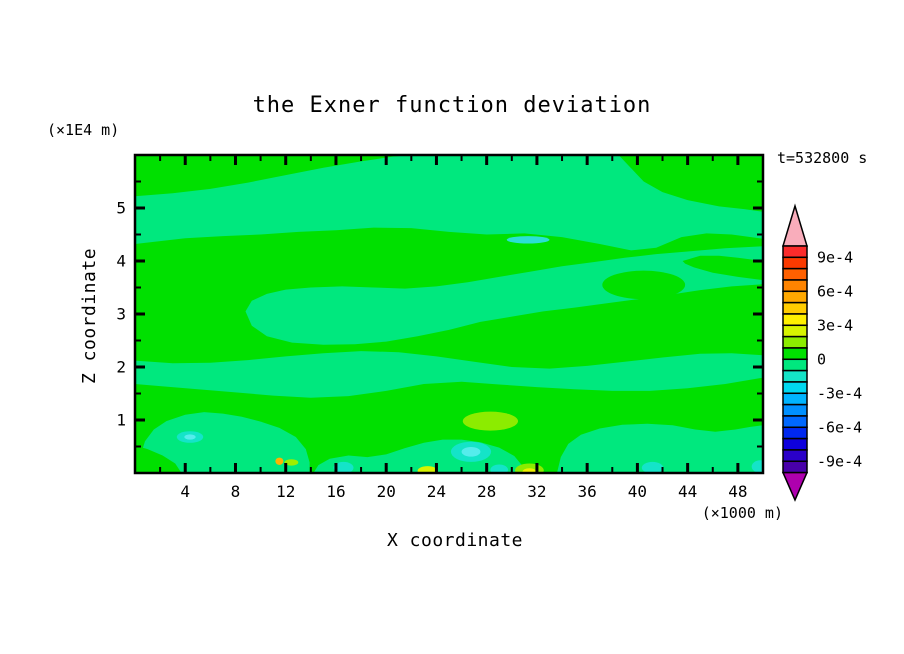  I want to click on x-tick-label: 4, so click(185, 491).